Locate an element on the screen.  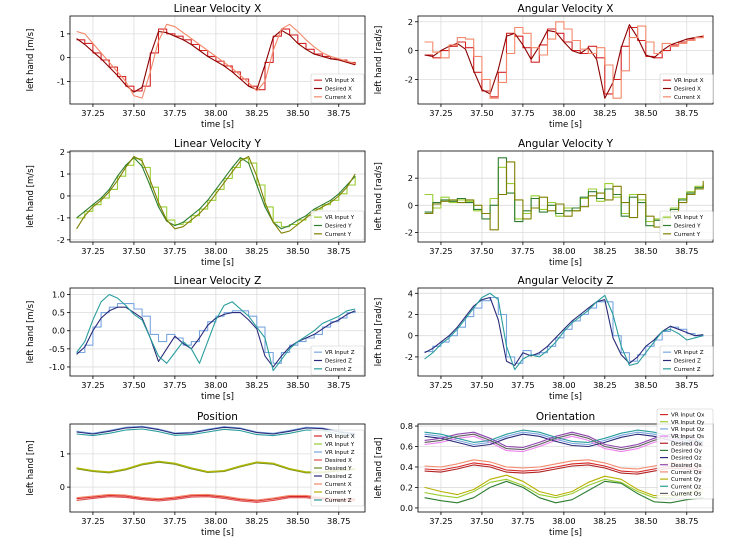
legend-label: Current Qs is located at coordinates (686, 494).